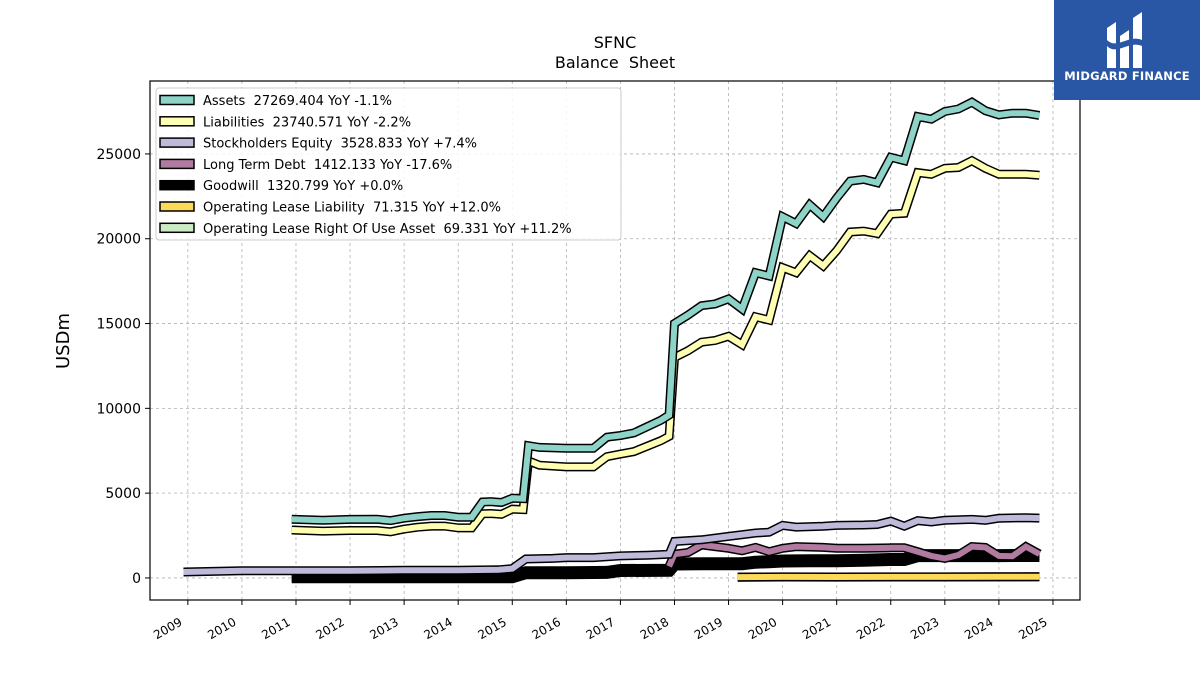 The image size is (1200, 675). I want to click on series-goodwill, so click(665, 566).